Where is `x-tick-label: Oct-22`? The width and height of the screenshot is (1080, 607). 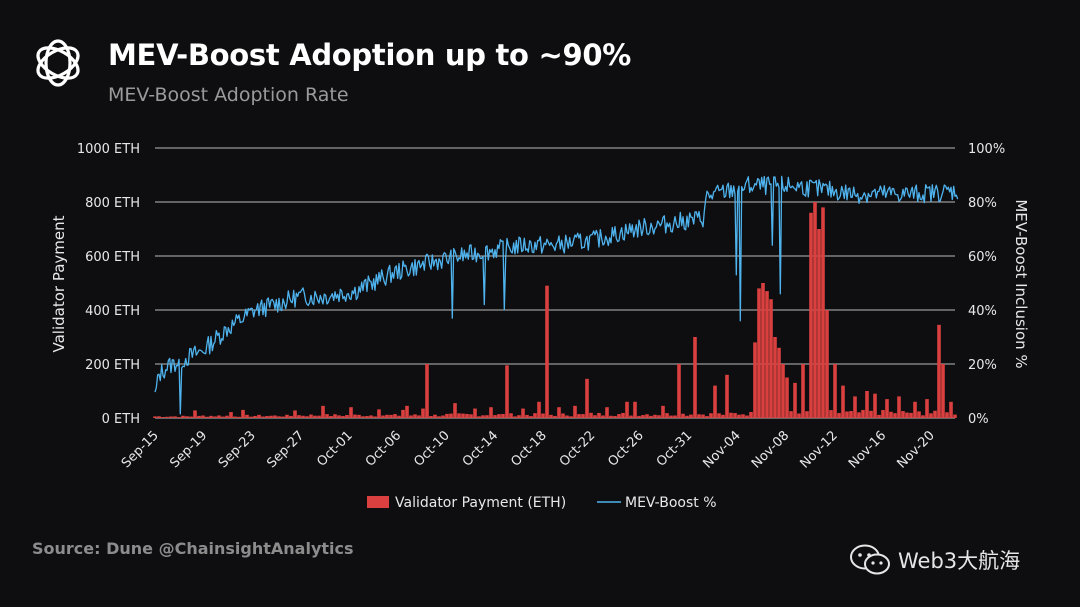
x-tick-label: Oct-22 is located at coordinates (578, 449).